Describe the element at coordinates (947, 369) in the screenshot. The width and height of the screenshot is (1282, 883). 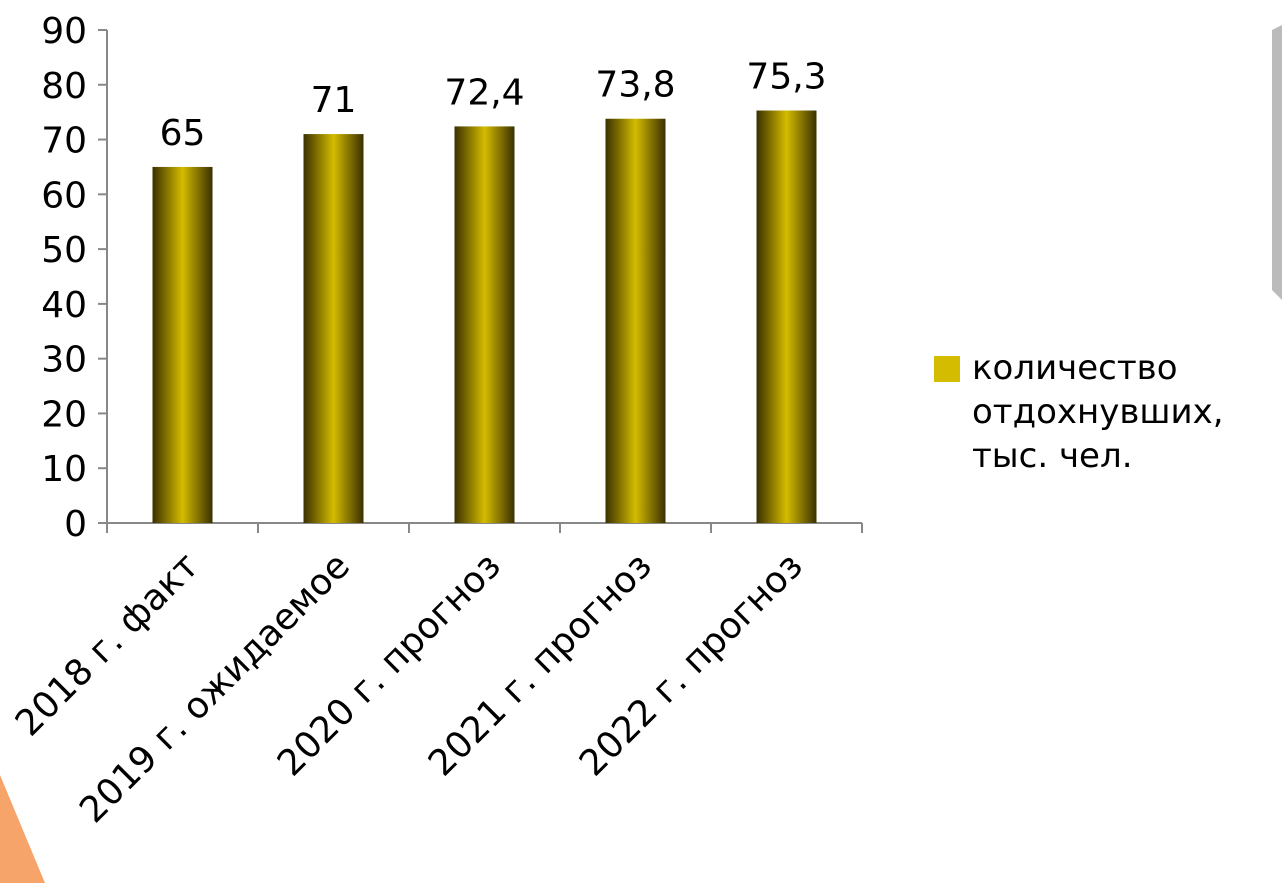
I see `legend-swatch` at that location.